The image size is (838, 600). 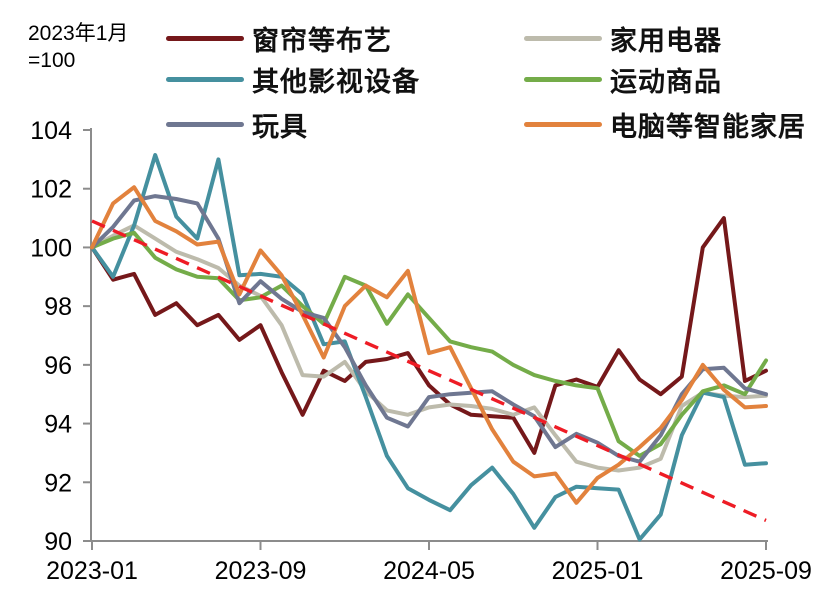 What do you see at coordinates (708, 127) in the screenshot?
I see `legend-label-smart-home-computers: 电脑等智能家居` at bounding box center [708, 127].